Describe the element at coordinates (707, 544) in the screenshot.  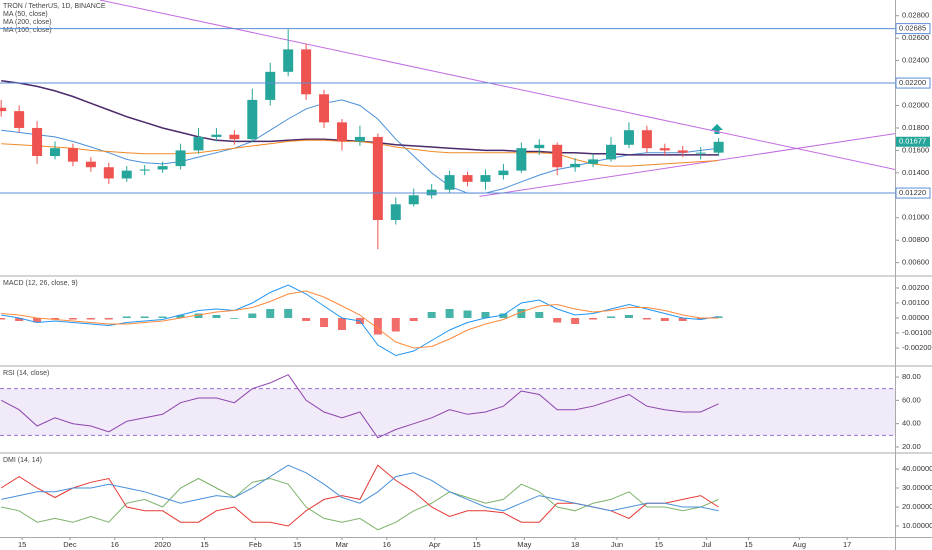
I see `x-tick-label: Jul` at that location.